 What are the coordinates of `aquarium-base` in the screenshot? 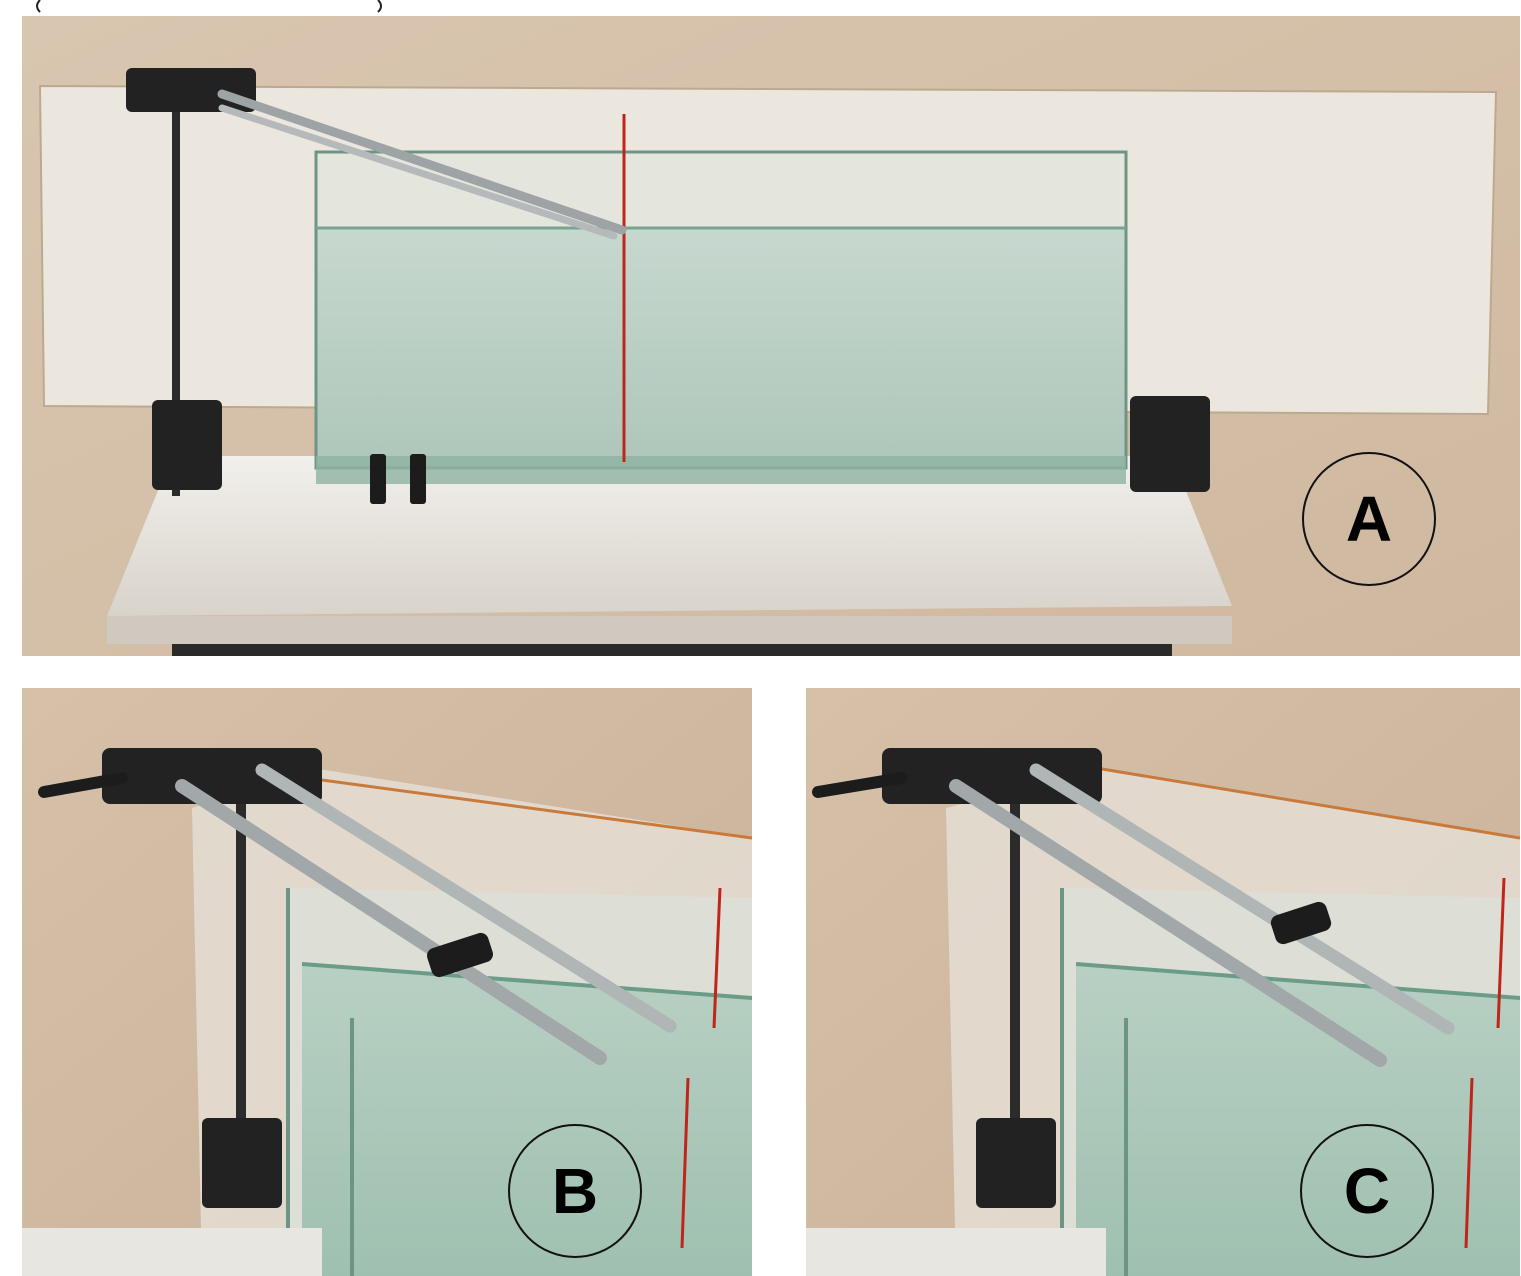 It's located at (721, 470).